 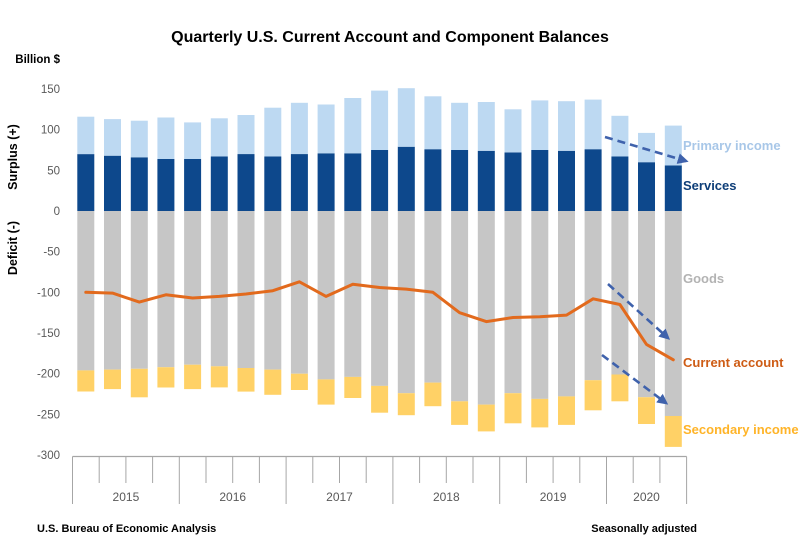 I want to click on current-account-line-layer, so click(x=379, y=321).